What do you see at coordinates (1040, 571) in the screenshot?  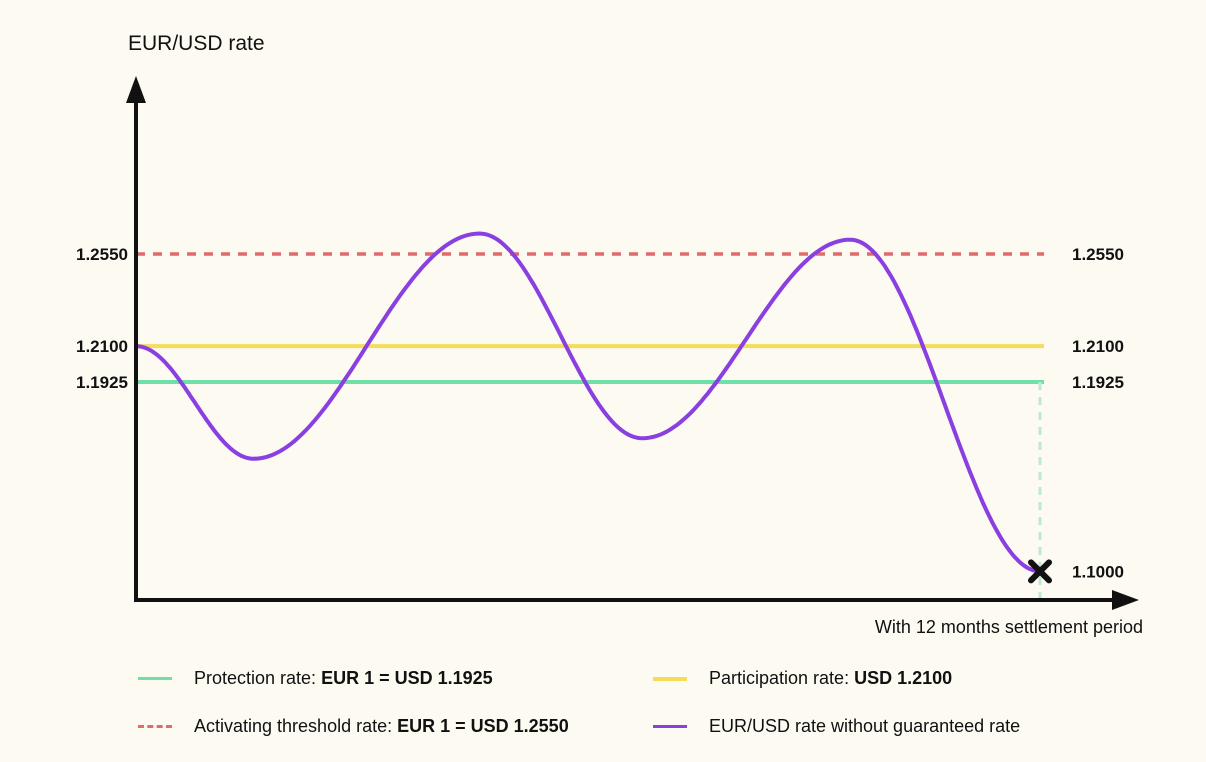 I see `end-marker-stroke` at bounding box center [1040, 571].